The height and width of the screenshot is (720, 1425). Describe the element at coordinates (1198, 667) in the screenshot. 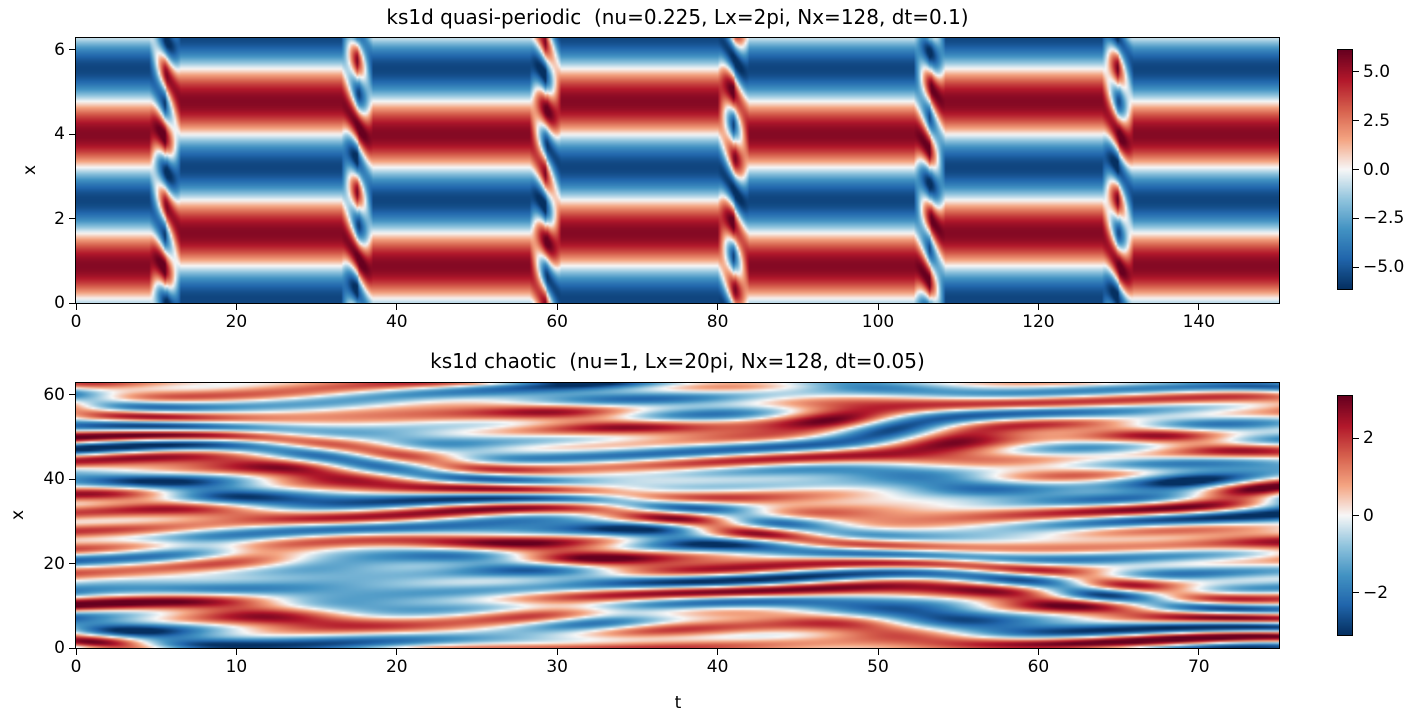

I see `panel2-xtick-label: 70` at that location.